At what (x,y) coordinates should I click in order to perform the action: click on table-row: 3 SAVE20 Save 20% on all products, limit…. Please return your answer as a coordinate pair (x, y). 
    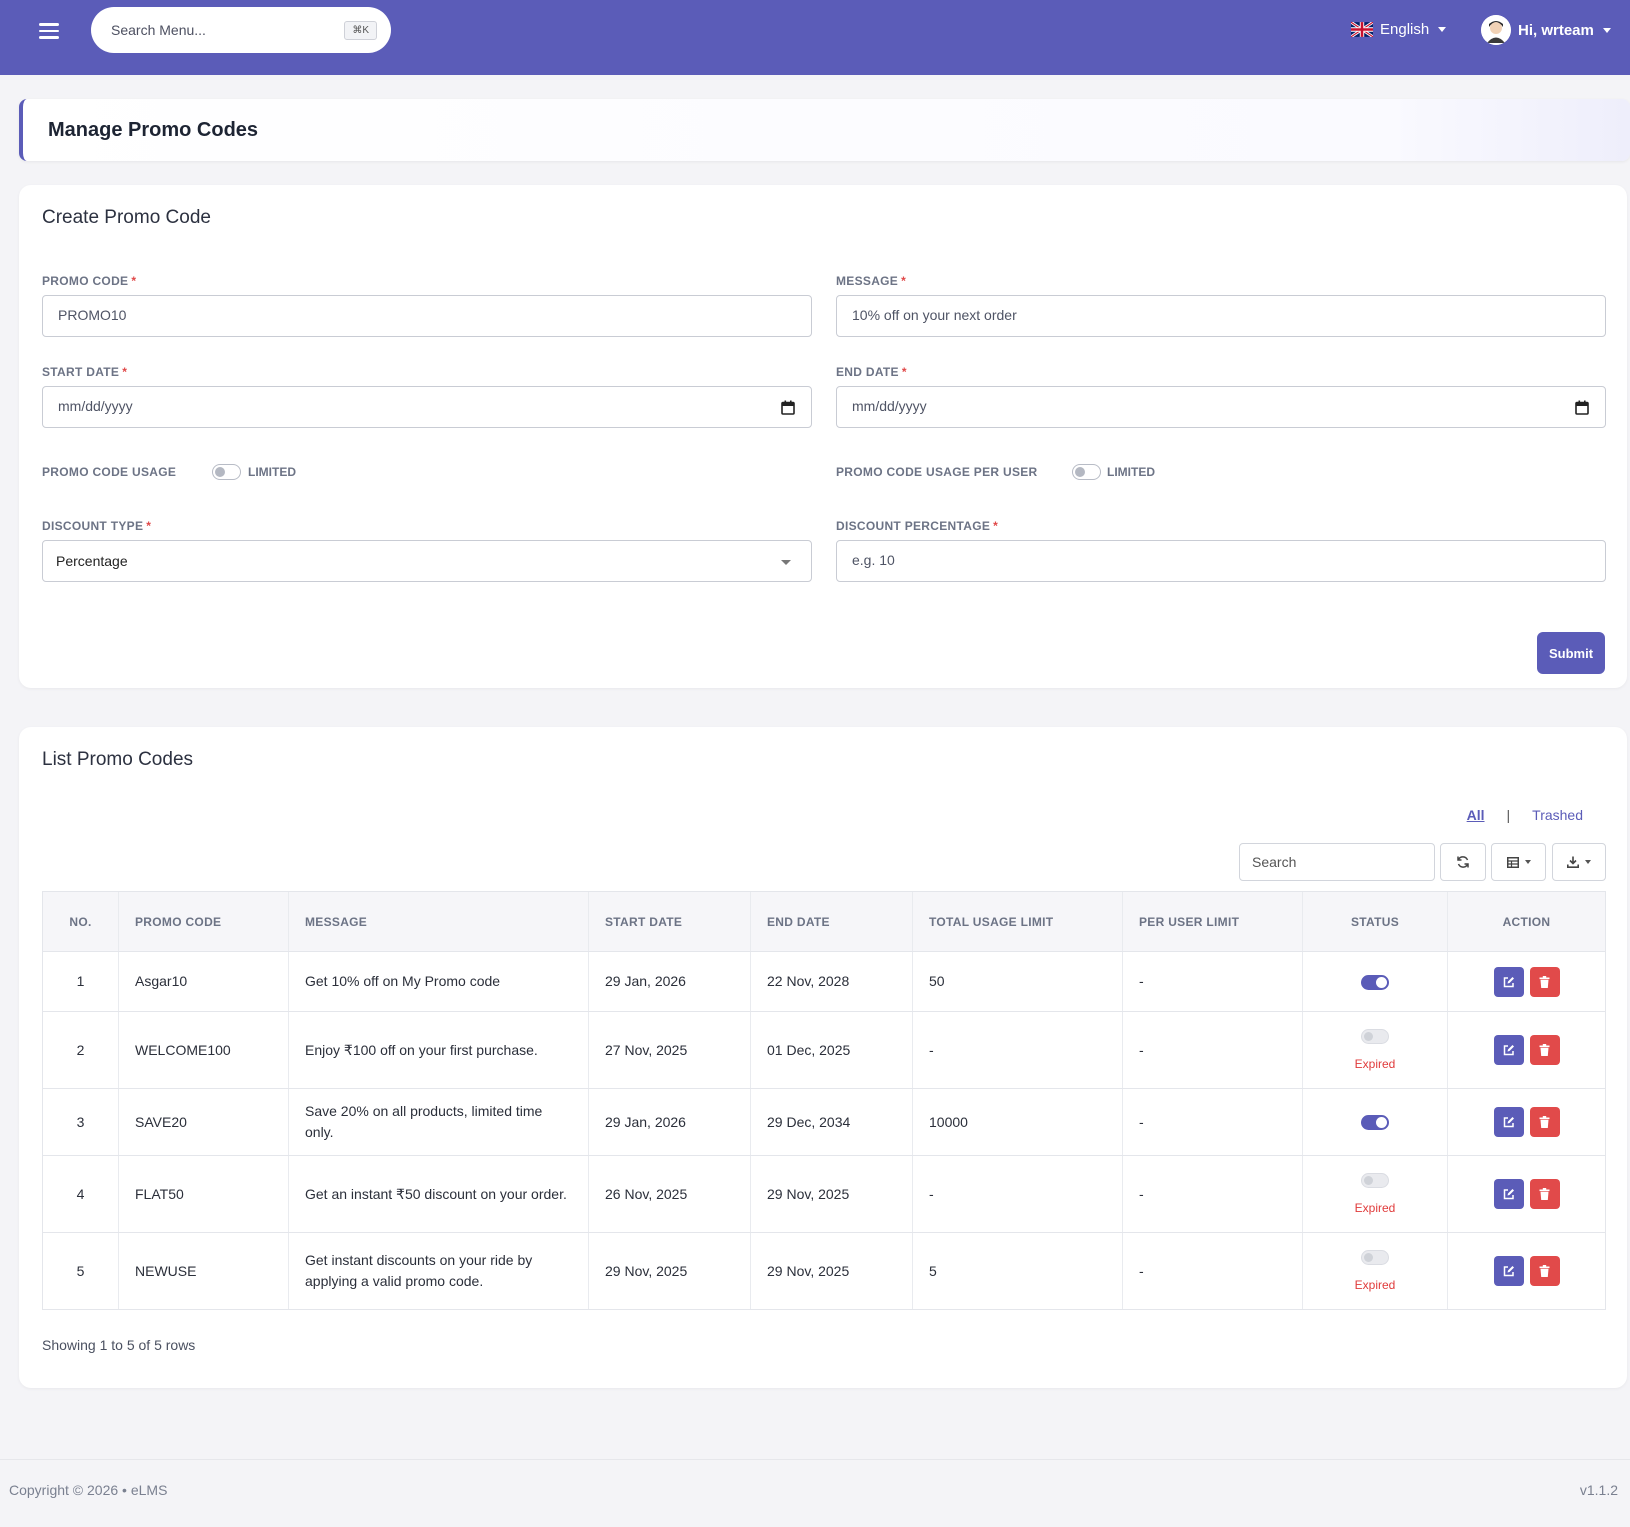
    Looking at the image, I should click on (824, 1122).